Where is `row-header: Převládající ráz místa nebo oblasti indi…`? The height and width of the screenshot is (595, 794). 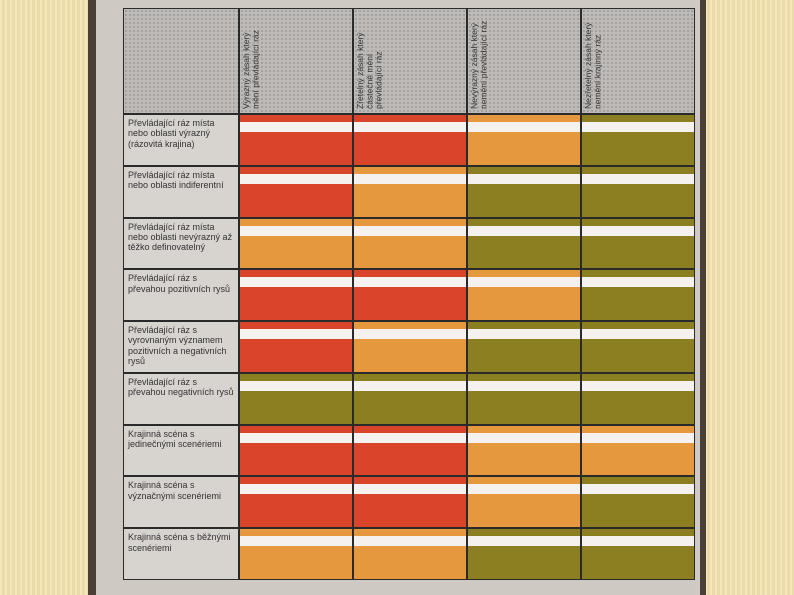
row-header: Převládající ráz místa nebo oblasti indi… is located at coordinates (181, 191).